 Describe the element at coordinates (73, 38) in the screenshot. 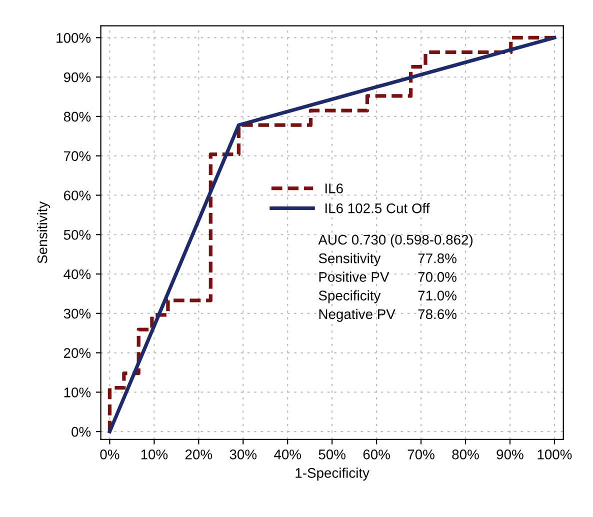

I see `y-tick-label: 100%` at that location.